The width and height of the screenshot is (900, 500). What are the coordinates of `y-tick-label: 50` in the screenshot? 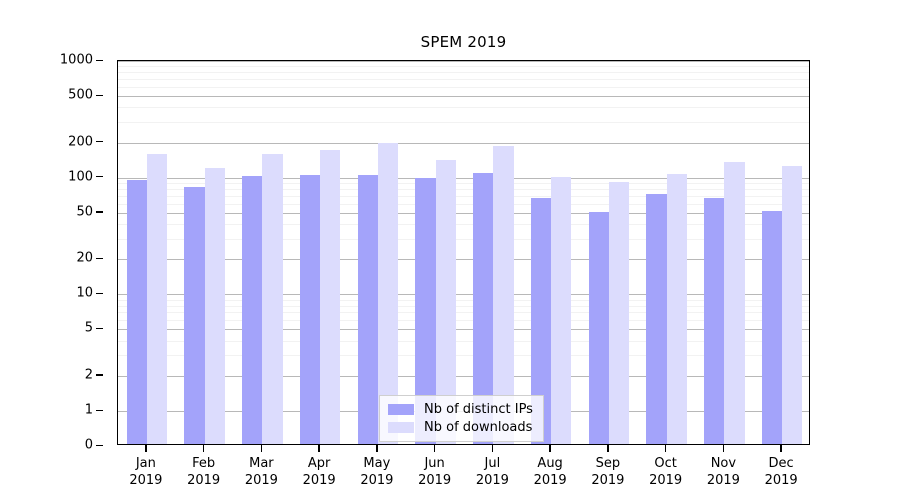 It's located at (84, 212).